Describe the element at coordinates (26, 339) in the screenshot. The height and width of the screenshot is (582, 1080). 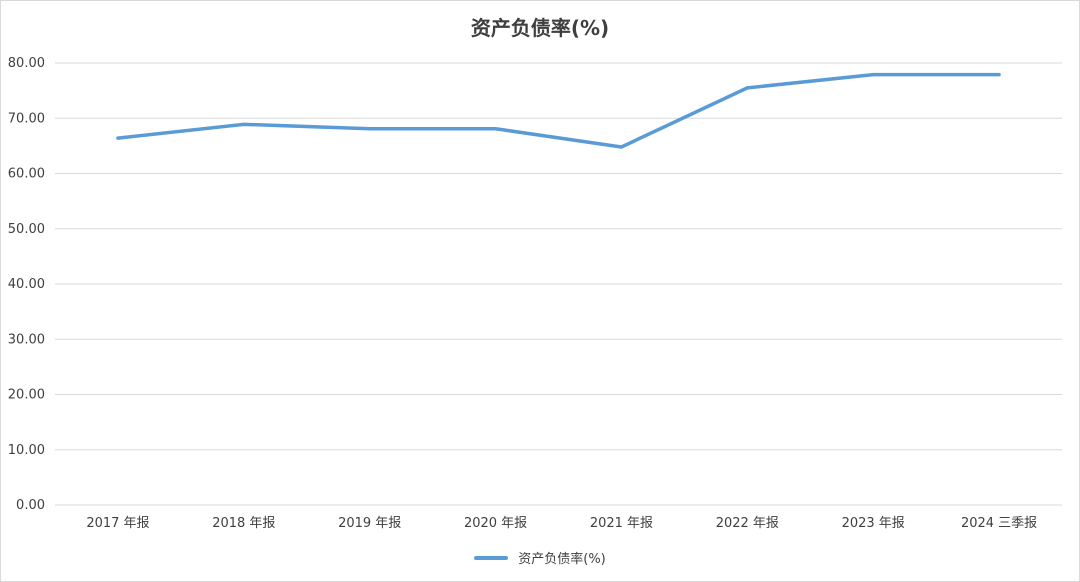
I see `y-tick-label: 30.00` at that location.